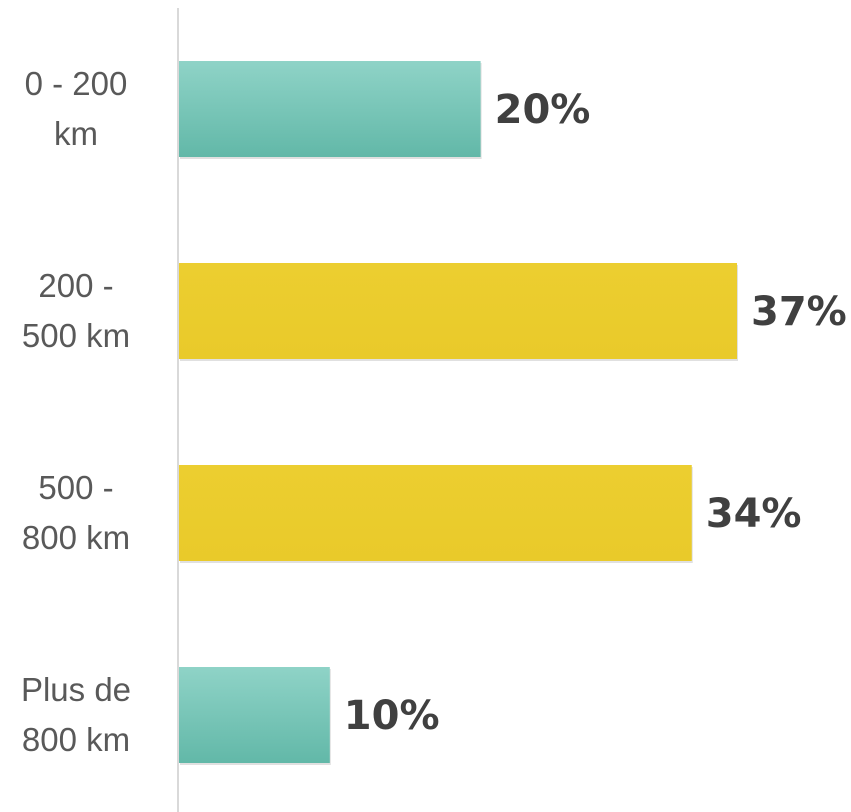 The height and width of the screenshot is (812, 851). What do you see at coordinates (76, 83) in the screenshot?
I see `category-label-line: 0 - 200` at bounding box center [76, 83].